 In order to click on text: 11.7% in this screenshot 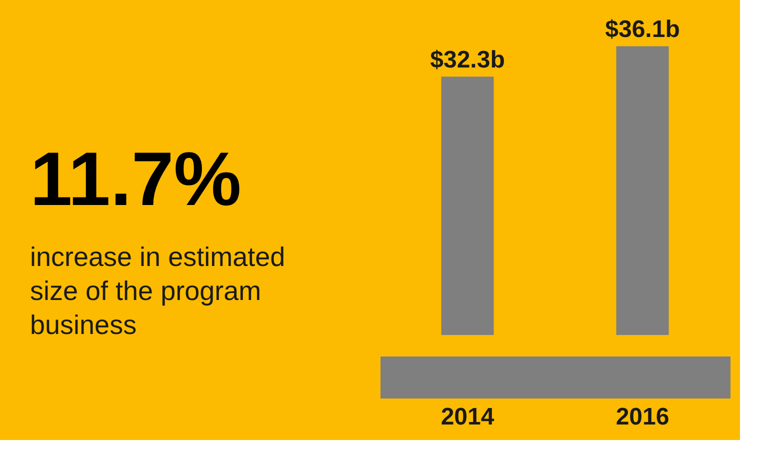, I will do `click(136, 179)`.